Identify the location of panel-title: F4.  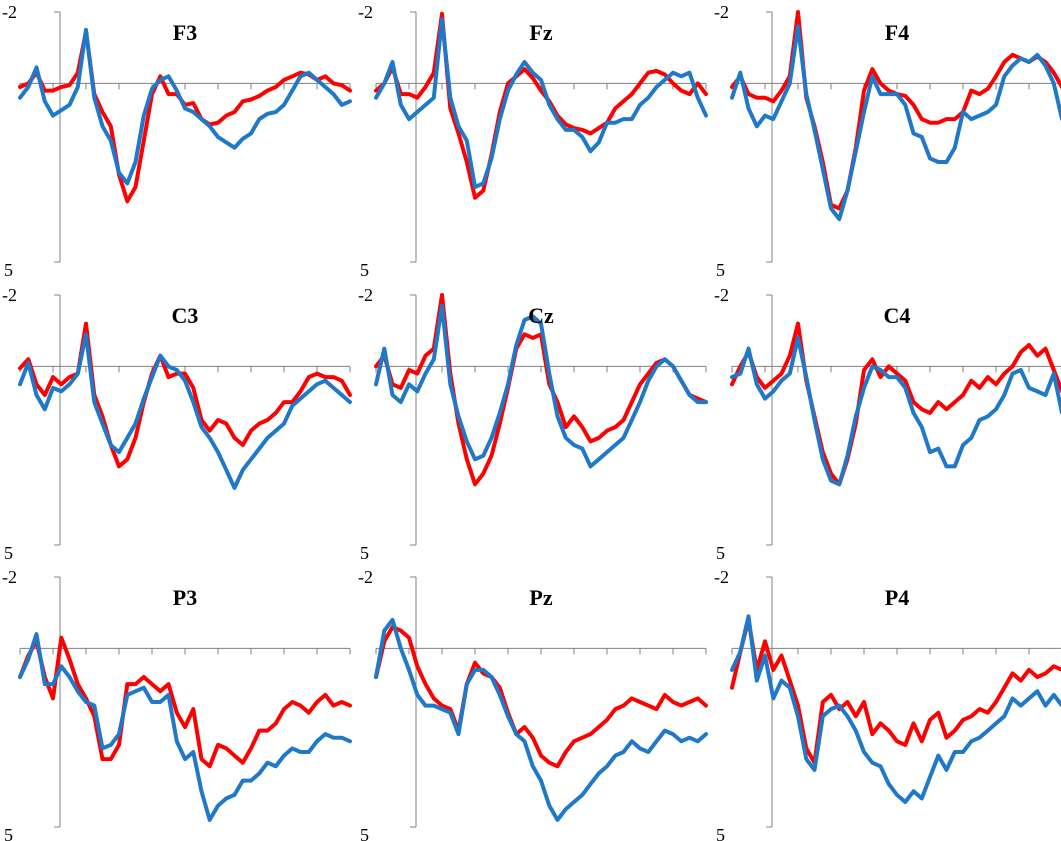
(897, 32).